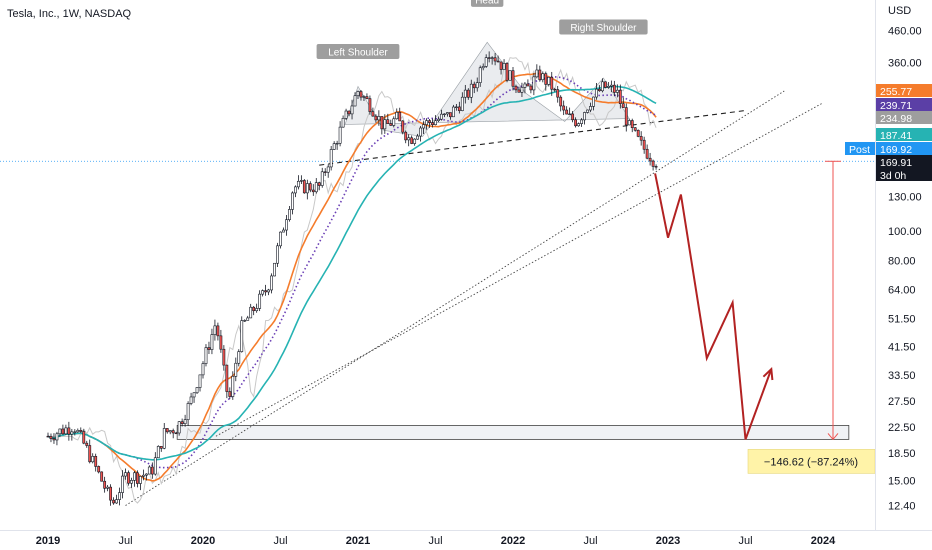 This screenshot has height=550, width=932. Describe the element at coordinates (896, 119) in the screenshot. I see `price-badge-text: 234.98` at that location.